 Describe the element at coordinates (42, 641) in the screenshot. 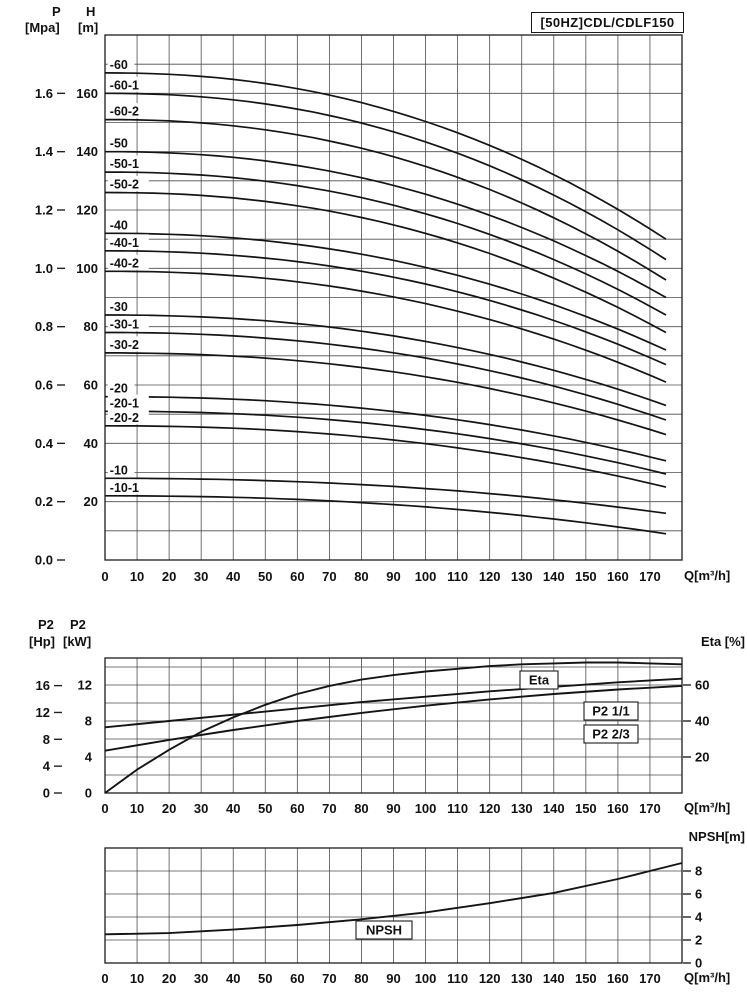

I see `hp-axis-unit: [Hp]` at that location.